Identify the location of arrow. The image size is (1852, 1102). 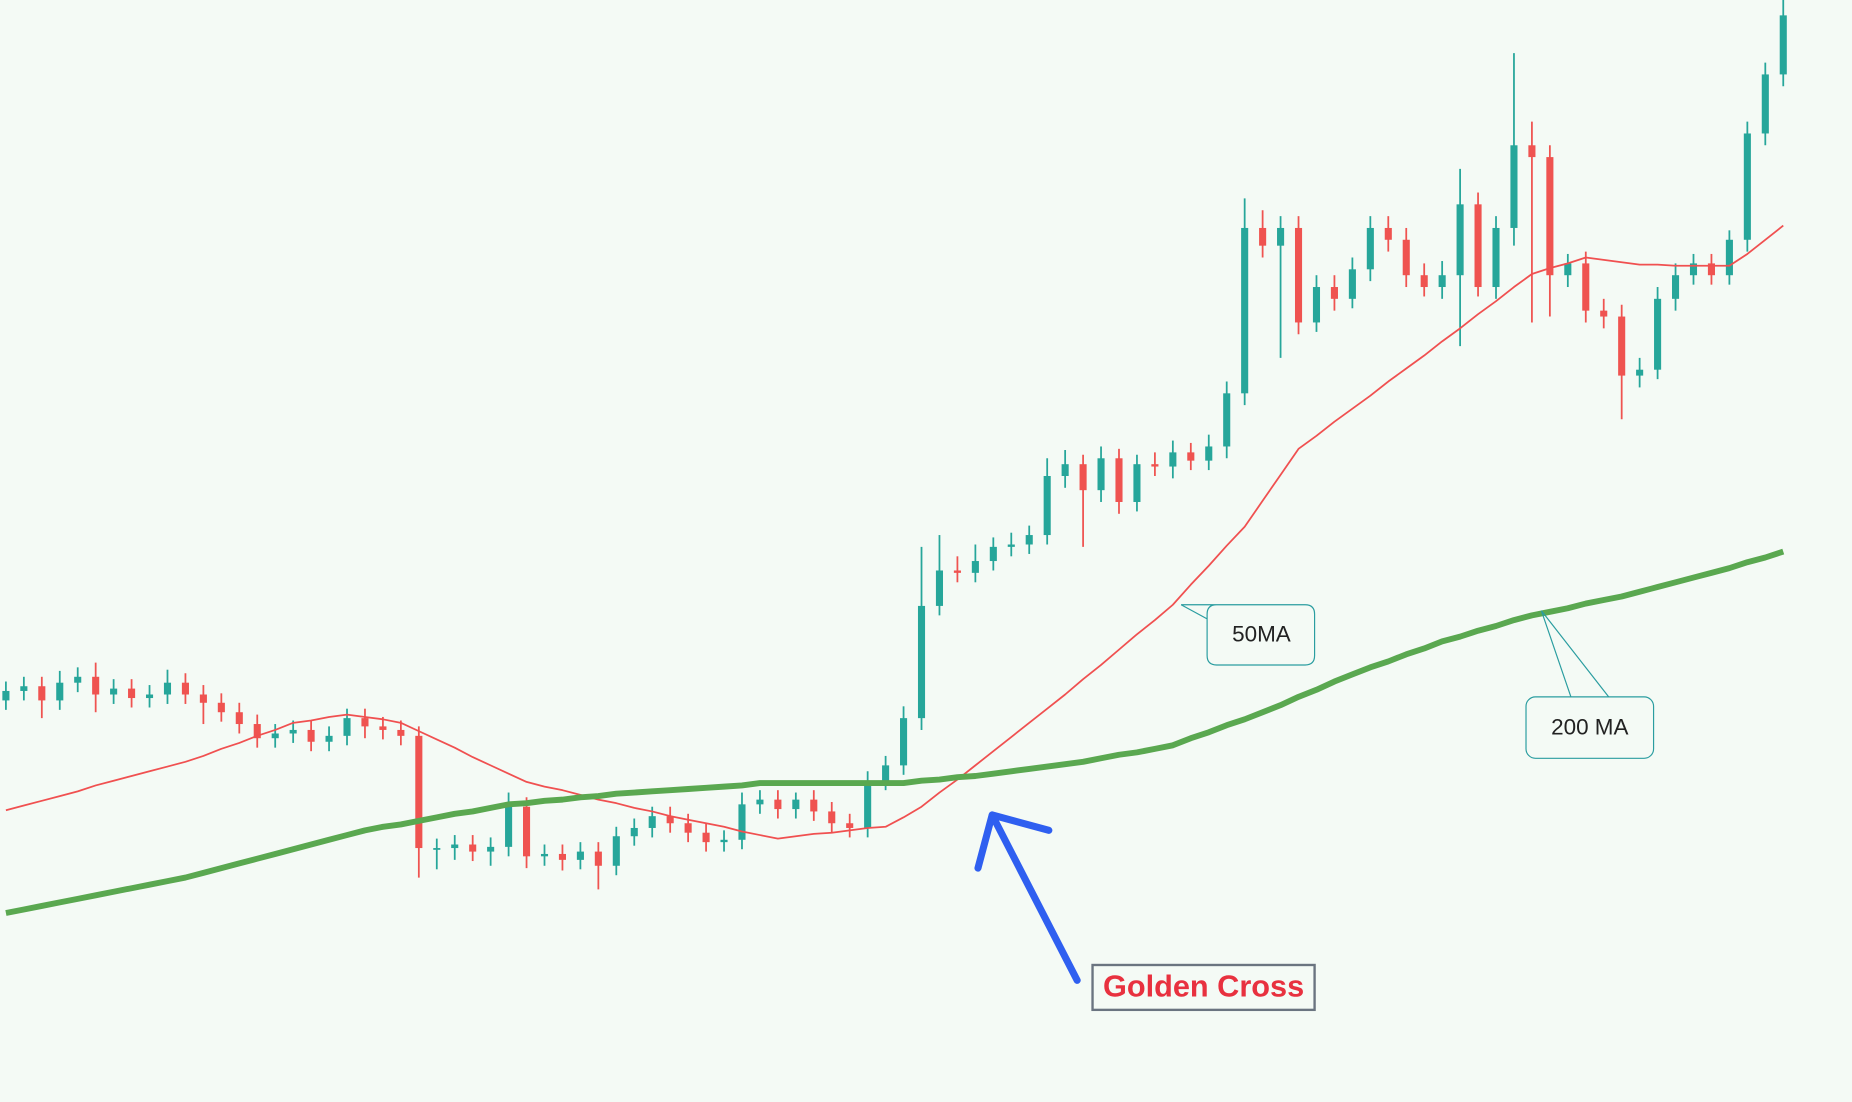
(1027, 897).